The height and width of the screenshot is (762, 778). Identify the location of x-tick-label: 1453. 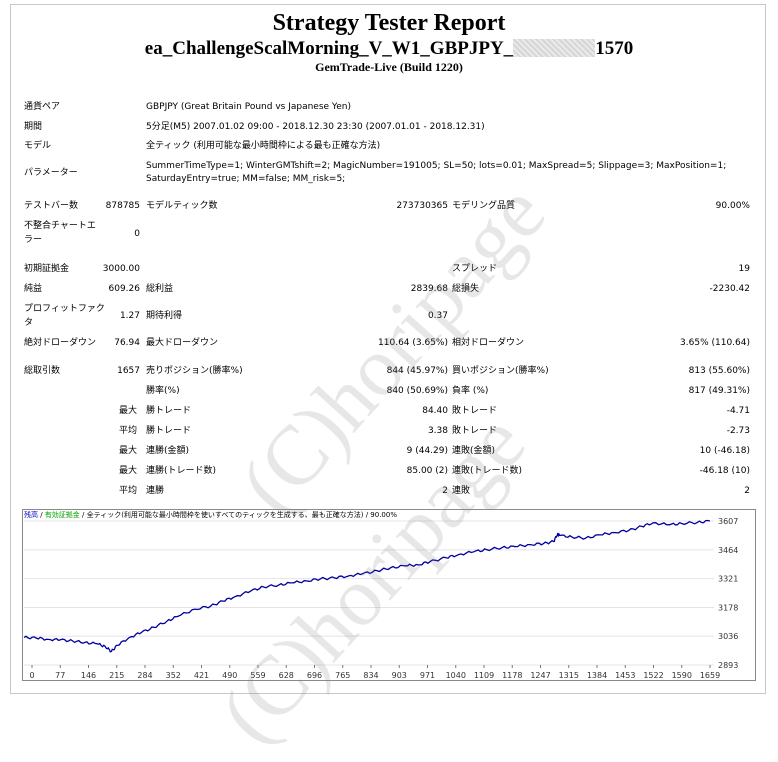
(625, 675).